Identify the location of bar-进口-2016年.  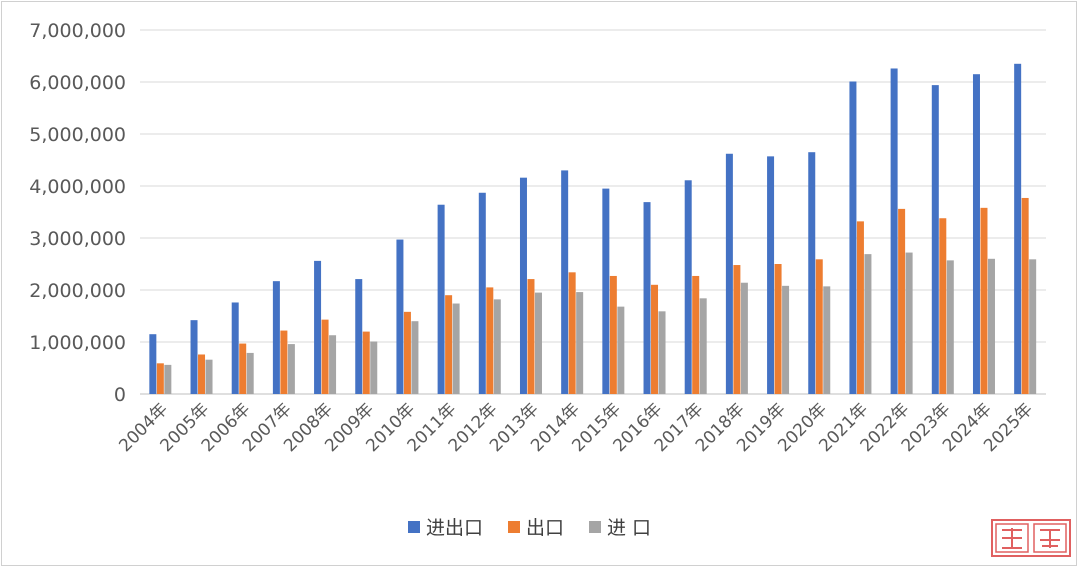
(662, 352).